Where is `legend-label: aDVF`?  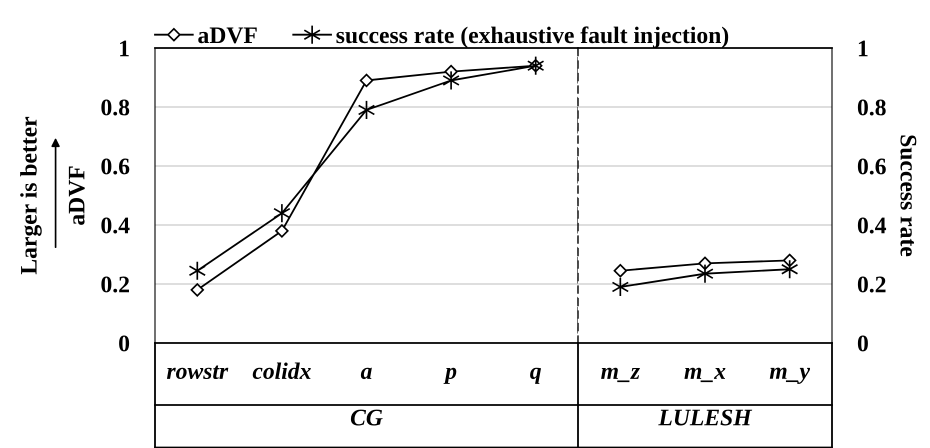
legend-label: aDVF is located at coordinates (227, 36).